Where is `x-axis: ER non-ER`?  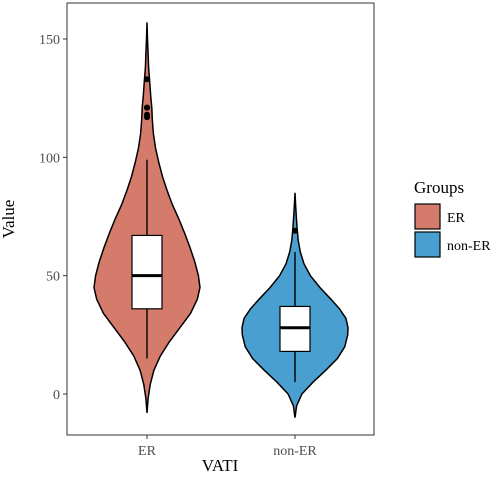
x-axis: ER non-ER is located at coordinates (227, 447).